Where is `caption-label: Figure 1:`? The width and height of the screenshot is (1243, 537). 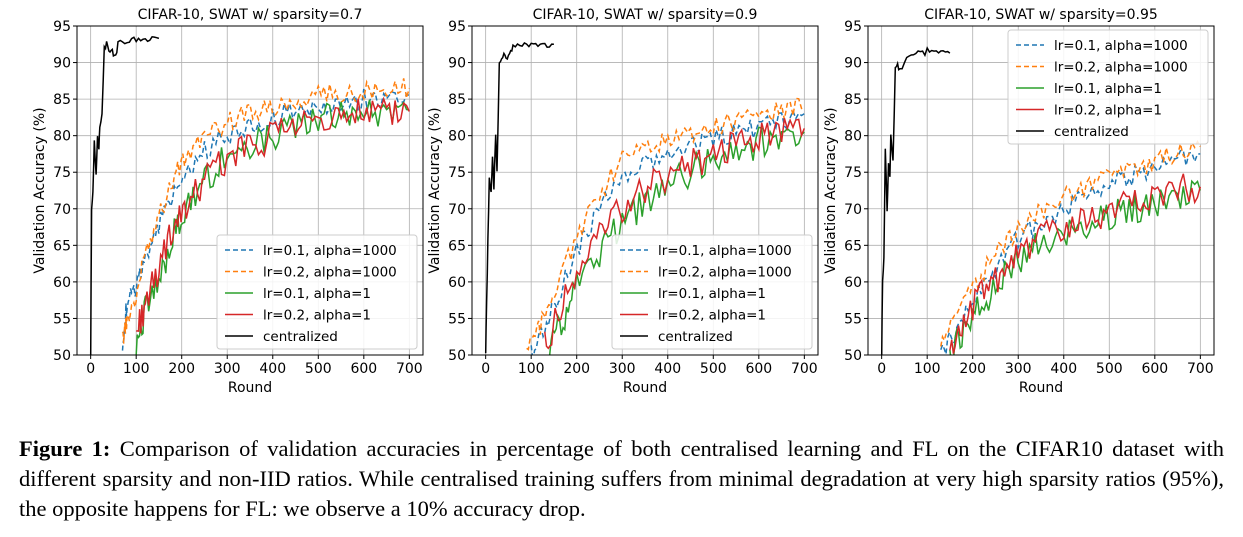 caption-label: Figure 1: is located at coordinates (65, 448).